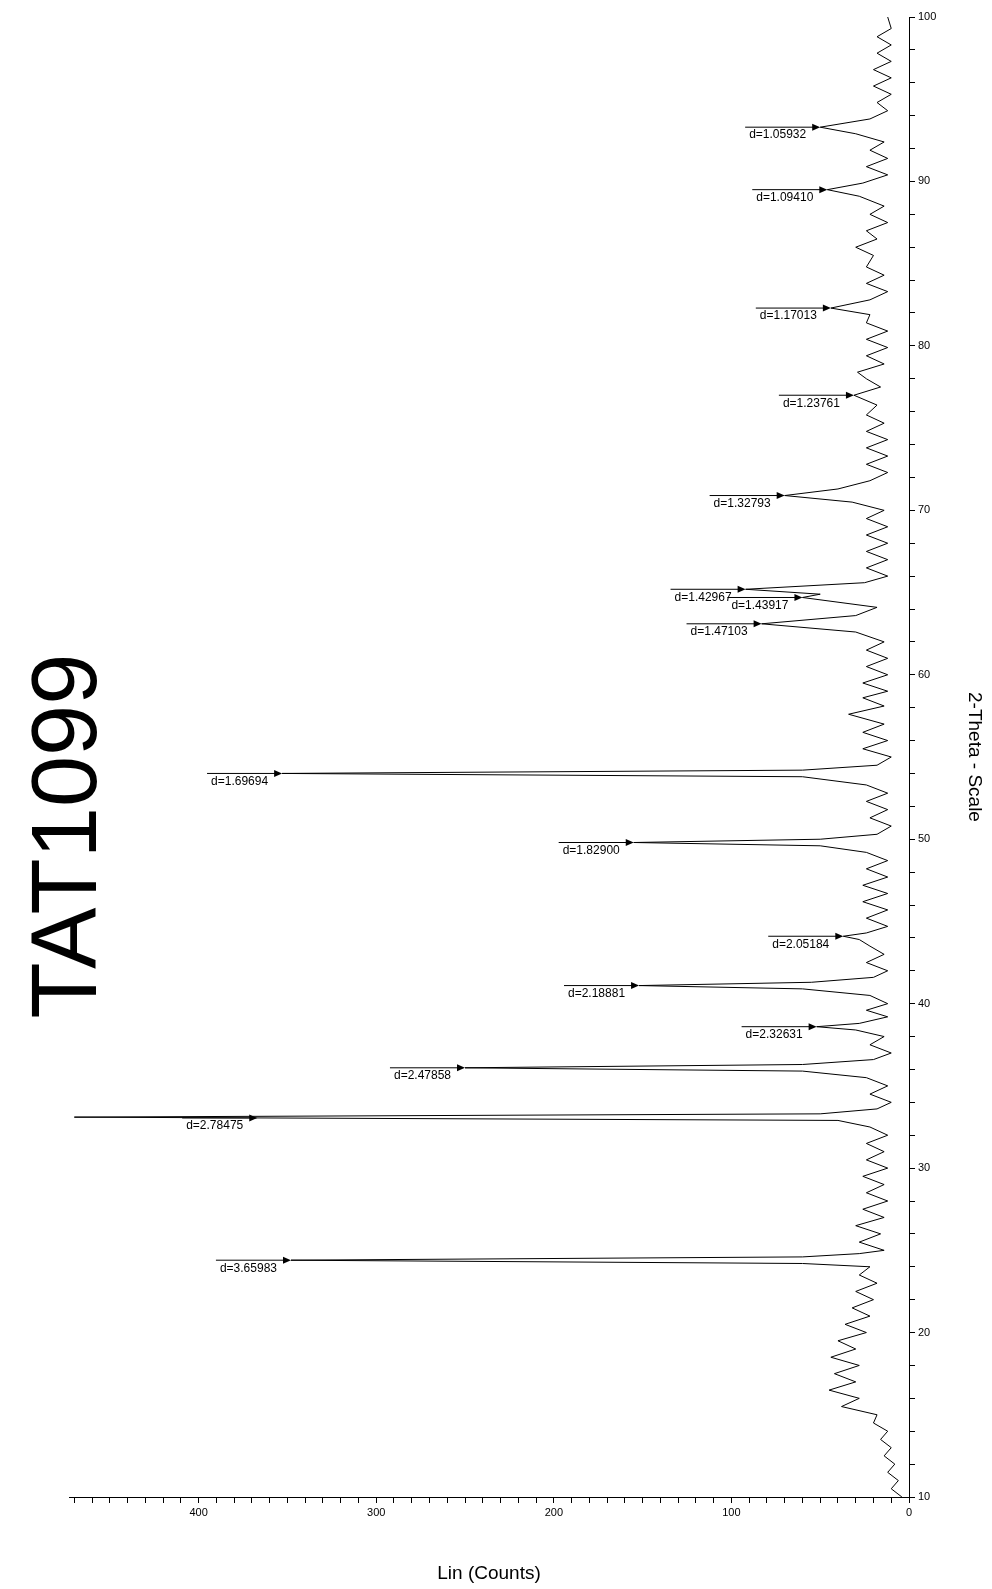  I want to click on annotation: d=1.47103, so click(719, 631).